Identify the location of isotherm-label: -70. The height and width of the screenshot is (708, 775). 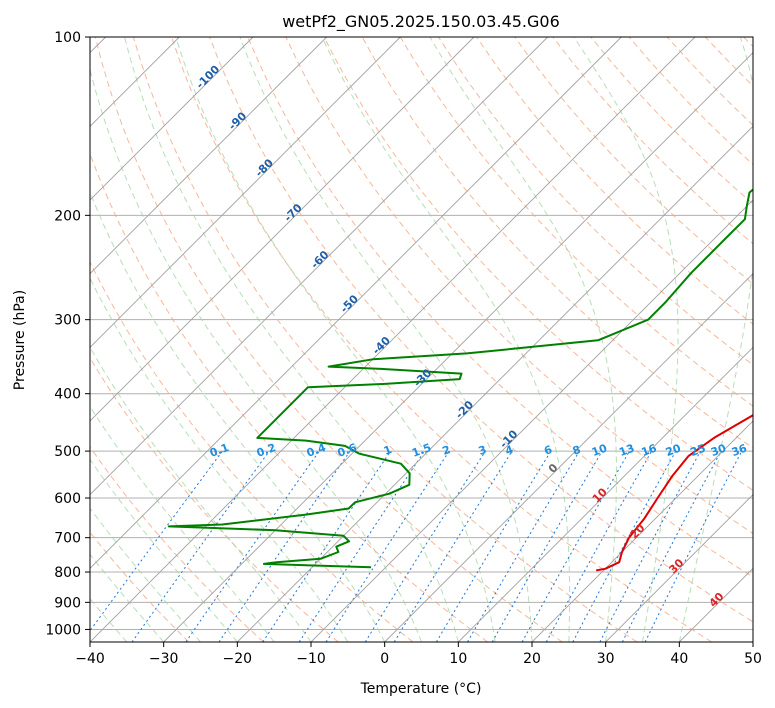
(293, 212).